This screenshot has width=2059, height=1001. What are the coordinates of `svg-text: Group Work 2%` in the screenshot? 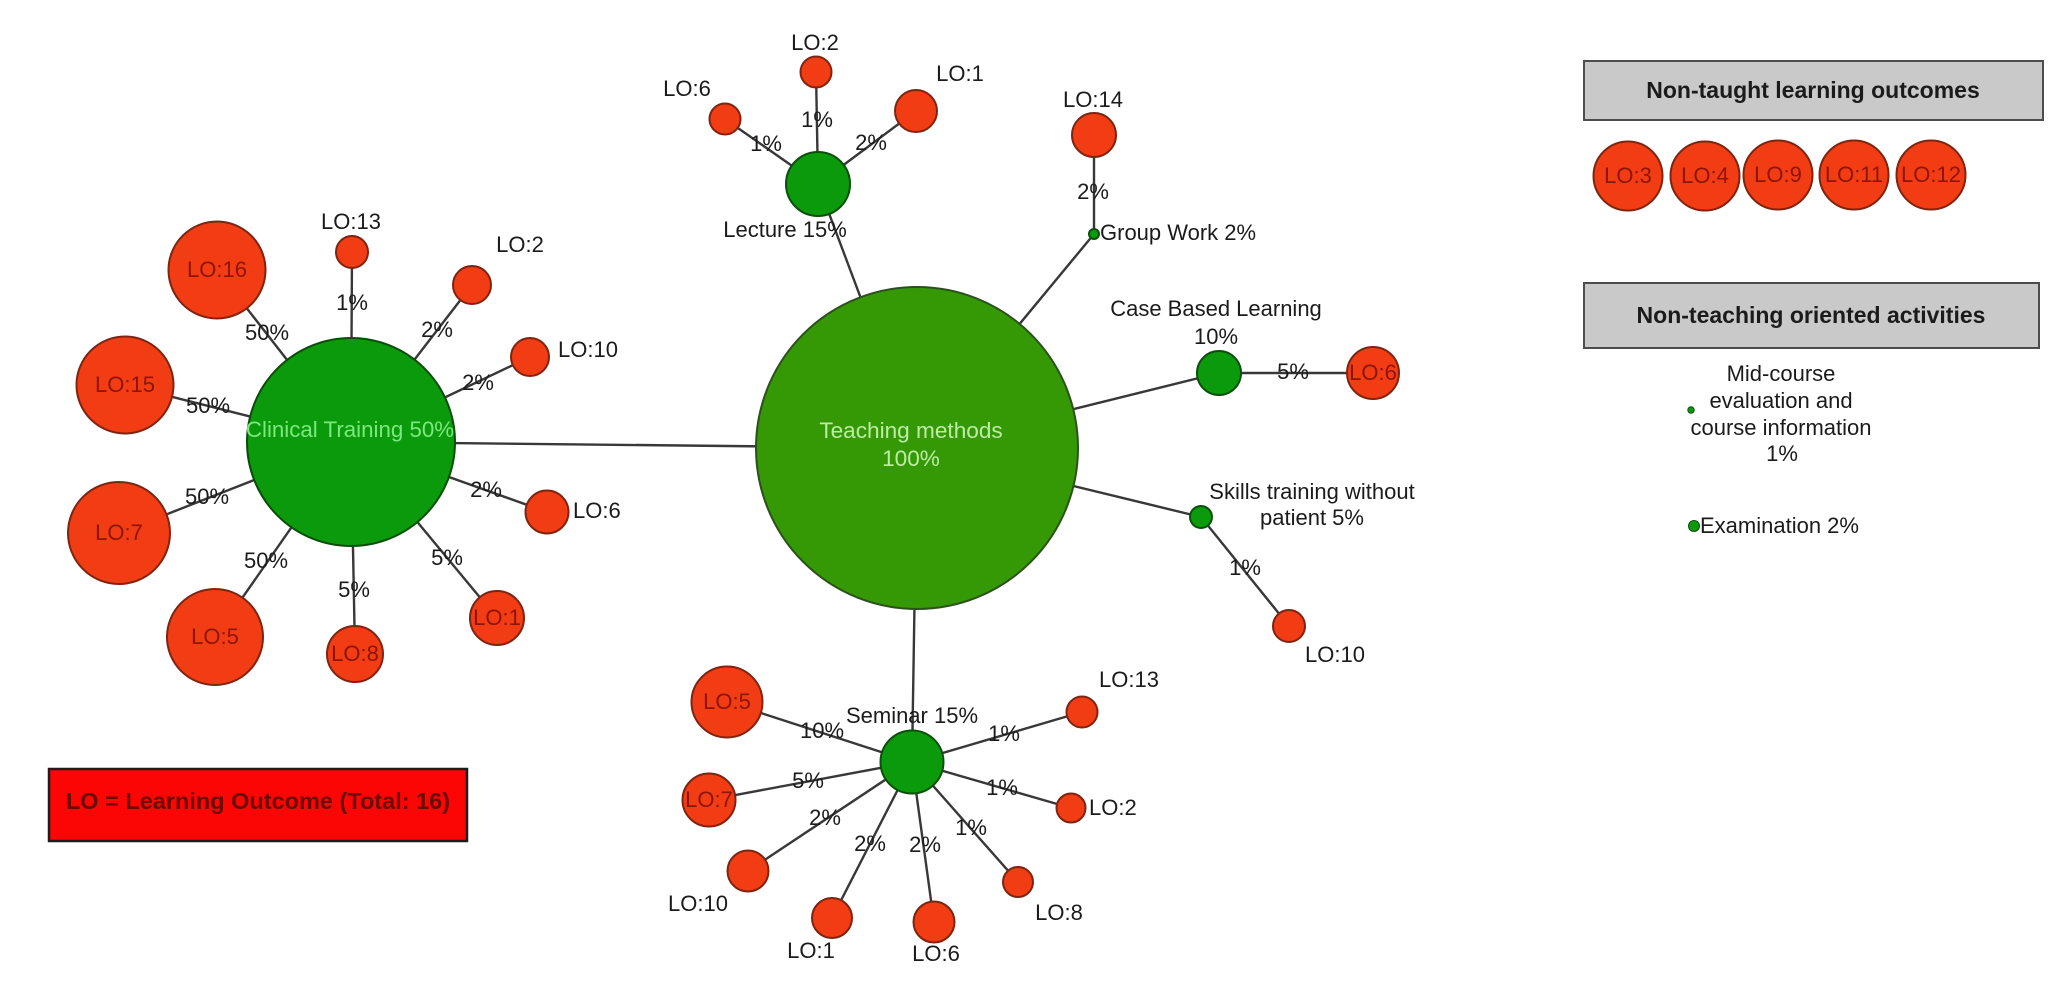 It's located at (1178, 232).